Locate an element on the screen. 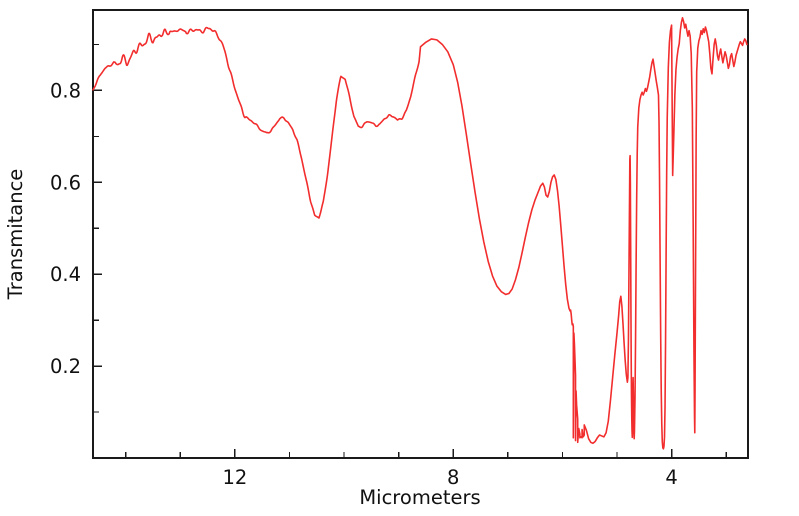 The height and width of the screenshot is (516, 799). x-tick-label: 8 is located at coordinates (453, 477).